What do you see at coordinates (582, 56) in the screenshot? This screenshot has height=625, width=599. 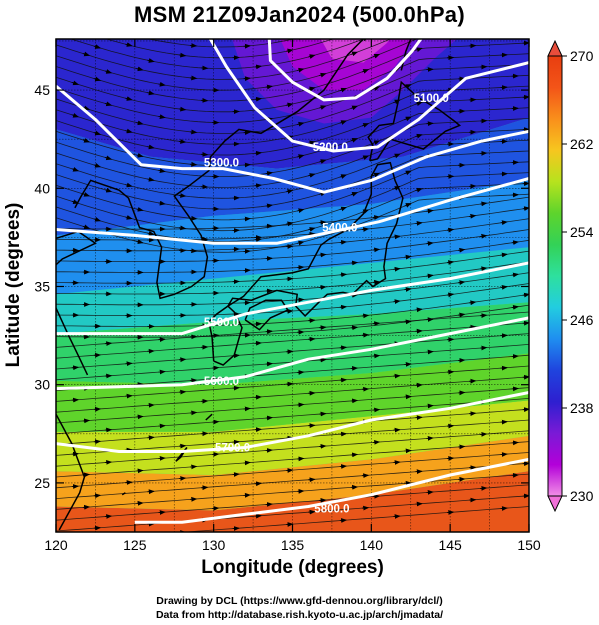 I see `colorbar-tick-label: 270` at bounding box center [582, 56].